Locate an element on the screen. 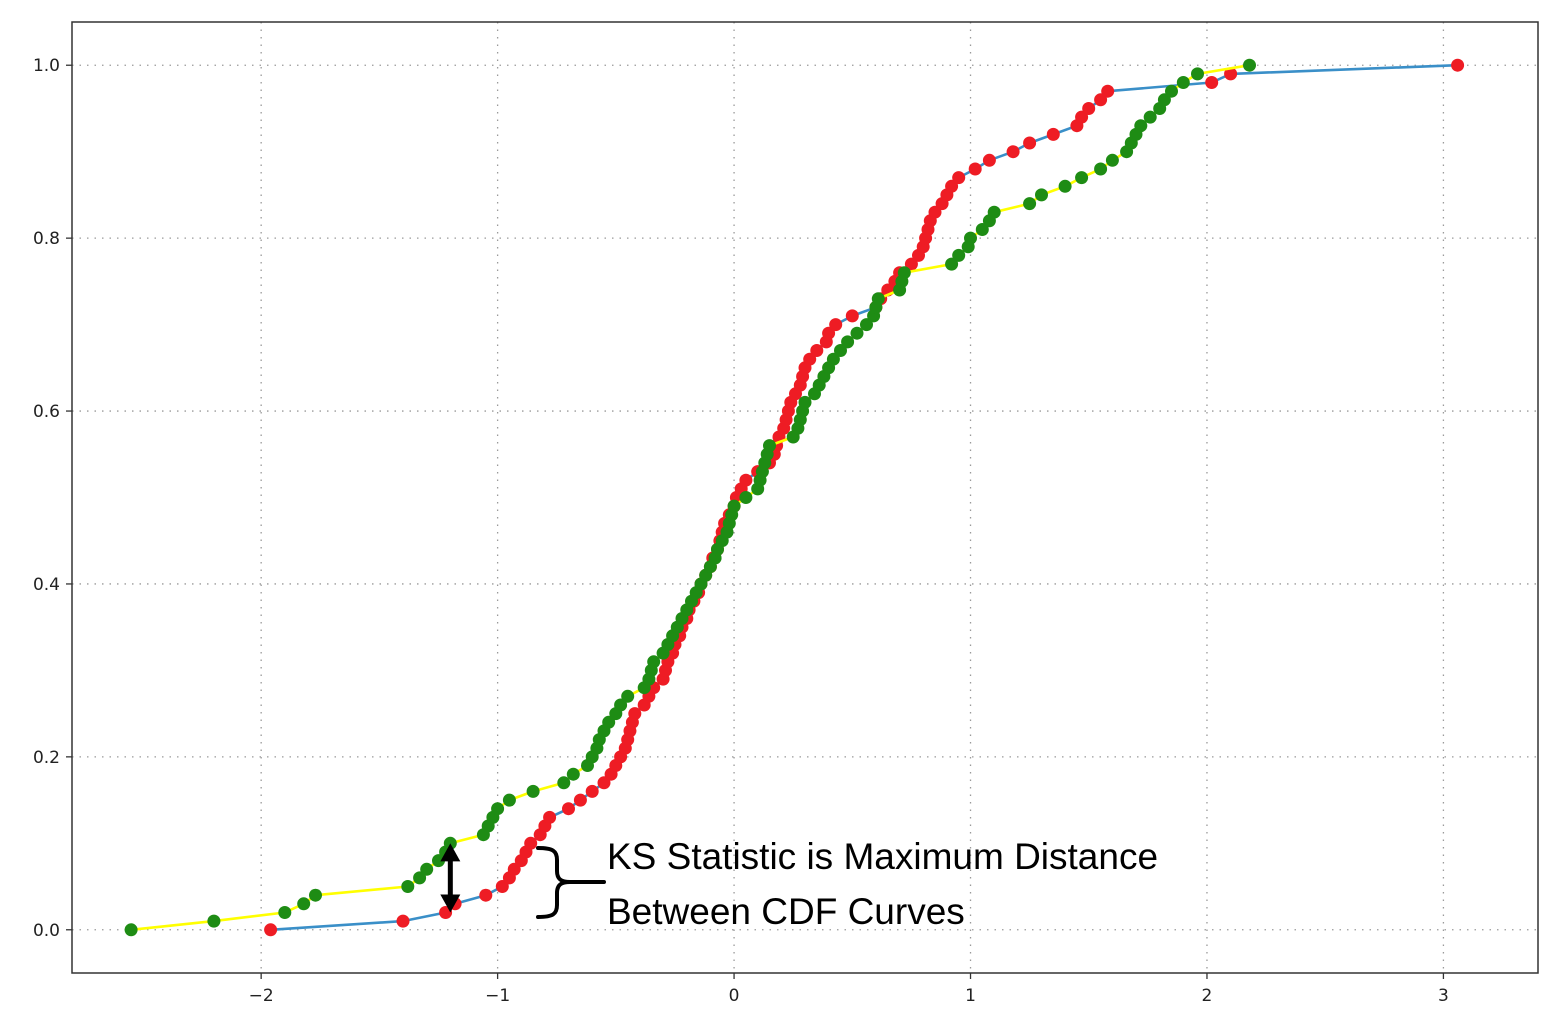  ks-arrow-head-down is located at coordinates (450, 903).